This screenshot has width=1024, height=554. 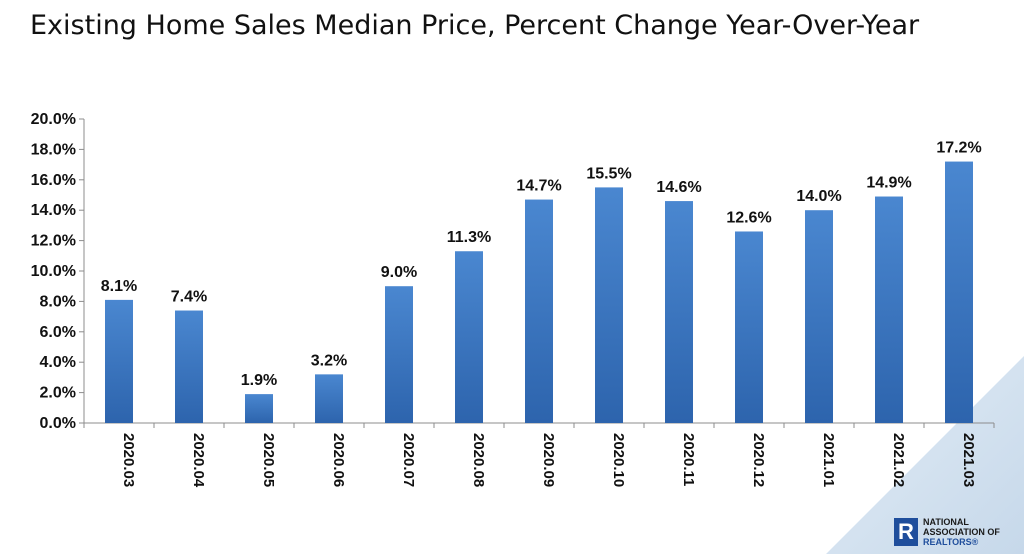 I want to click on bar-2020.05, so click(x=259, y=408).